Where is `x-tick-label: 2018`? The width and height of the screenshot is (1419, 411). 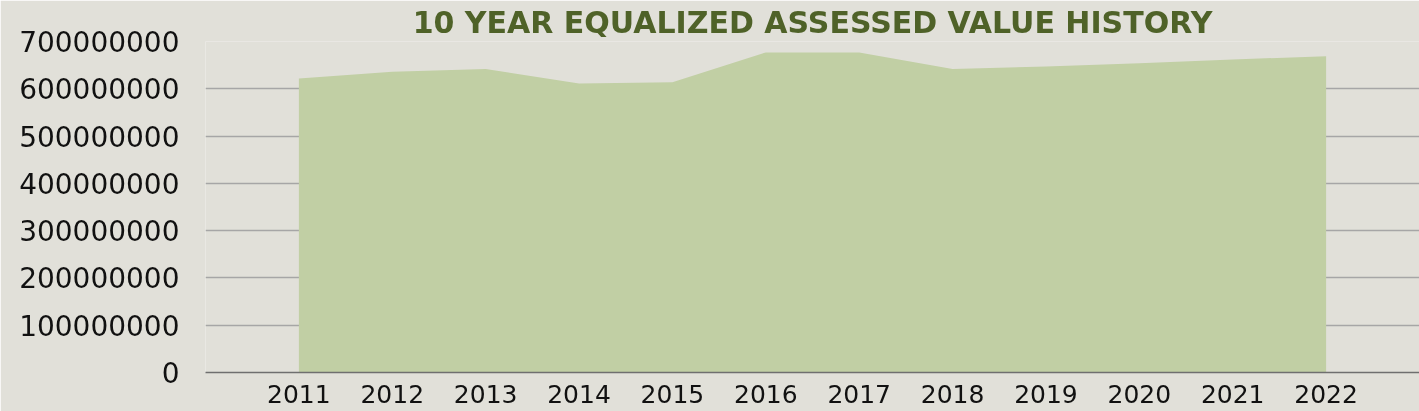 x-tick-label: 2018 is located at coordinates (952, 394).